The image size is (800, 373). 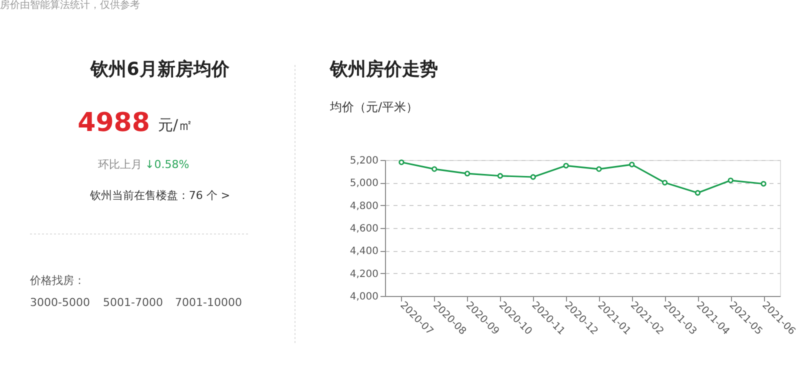 What do you see at coordinates (364, 184) in the screenshot?
I see `y-tick-label: 5,000` at bounding box center [364, 184].